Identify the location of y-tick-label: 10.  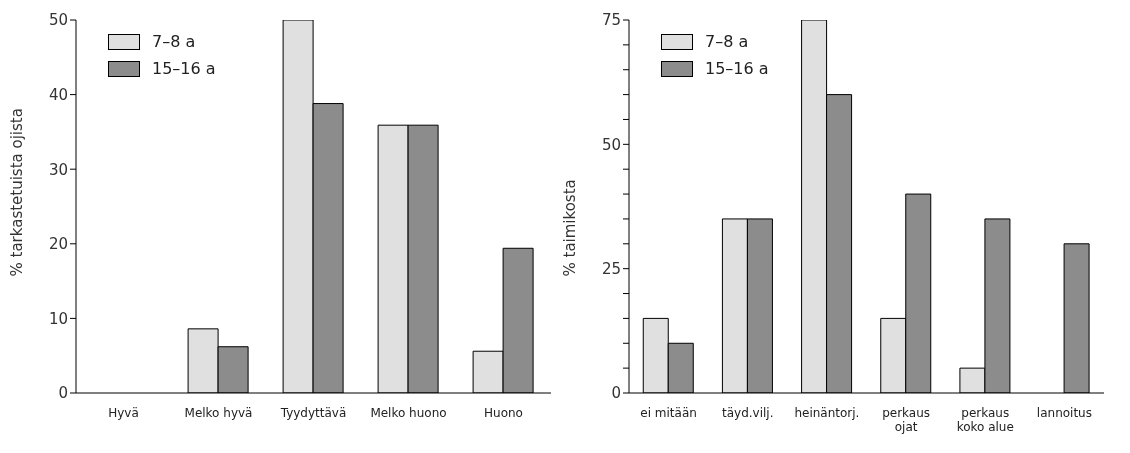
(58, 318).